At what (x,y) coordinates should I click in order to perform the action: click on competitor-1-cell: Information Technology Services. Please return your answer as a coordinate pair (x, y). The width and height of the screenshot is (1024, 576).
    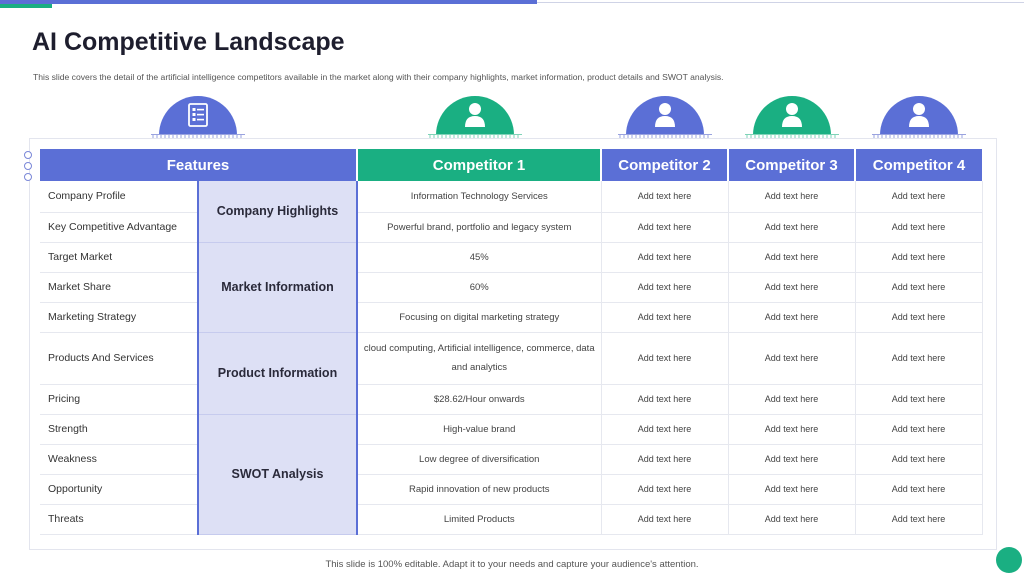
    Looking at the image, I should click on (479, 197).